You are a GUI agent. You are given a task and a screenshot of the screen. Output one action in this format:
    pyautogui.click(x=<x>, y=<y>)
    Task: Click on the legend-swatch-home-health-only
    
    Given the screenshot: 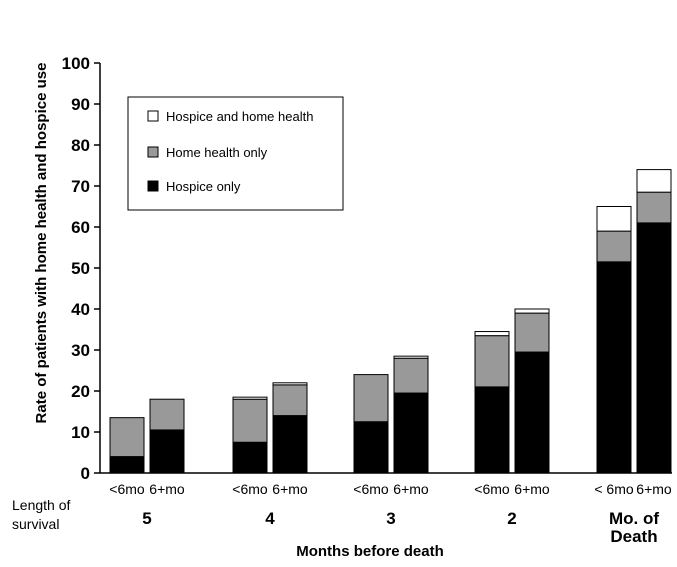 What is the action you would take?
    pyautogui.click(x=153, y=152)
    